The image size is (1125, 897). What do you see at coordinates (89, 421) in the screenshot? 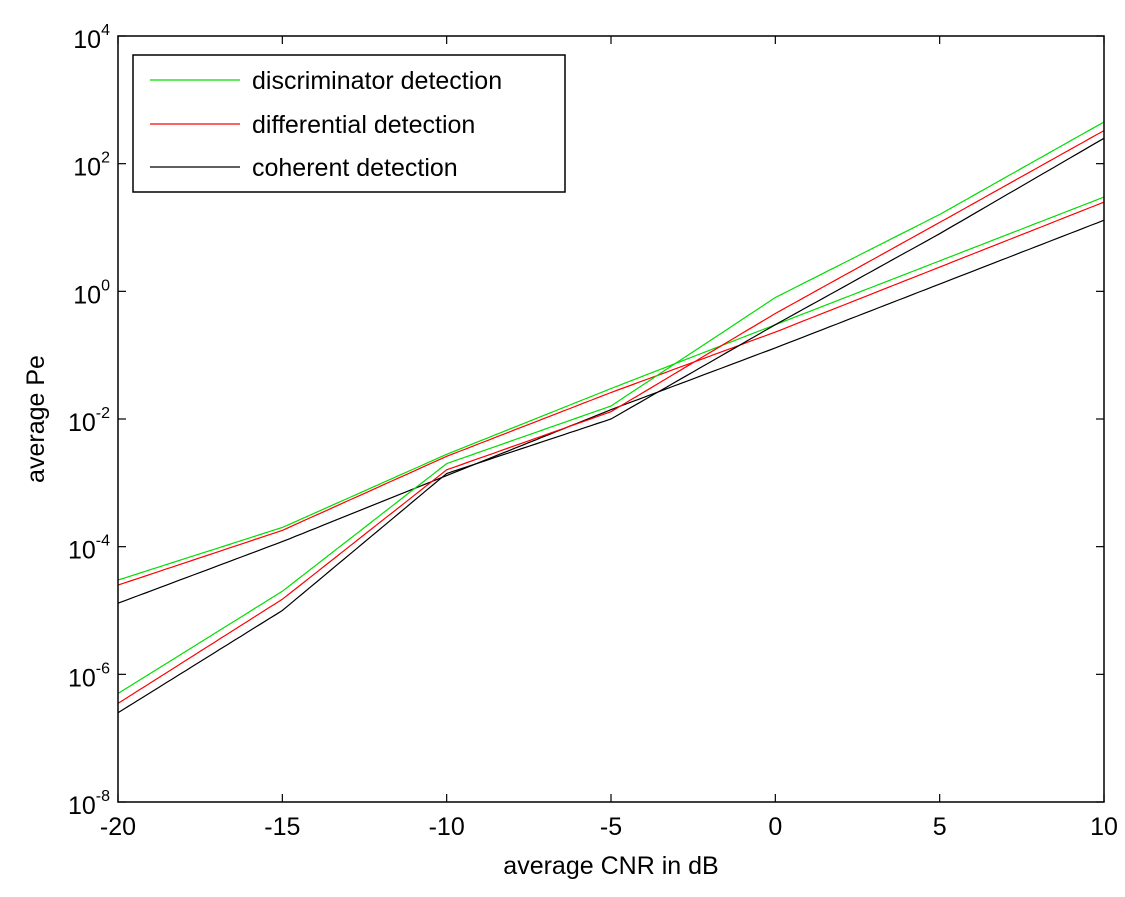
I see `y-tick-label: 10⁻²` at bounding box center [89, 421].